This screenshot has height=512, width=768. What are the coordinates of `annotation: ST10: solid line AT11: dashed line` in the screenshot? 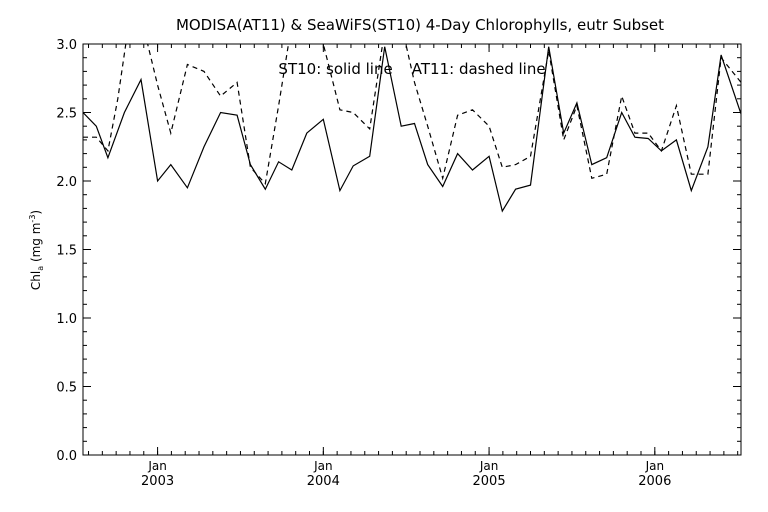 It's located at (411, 69).